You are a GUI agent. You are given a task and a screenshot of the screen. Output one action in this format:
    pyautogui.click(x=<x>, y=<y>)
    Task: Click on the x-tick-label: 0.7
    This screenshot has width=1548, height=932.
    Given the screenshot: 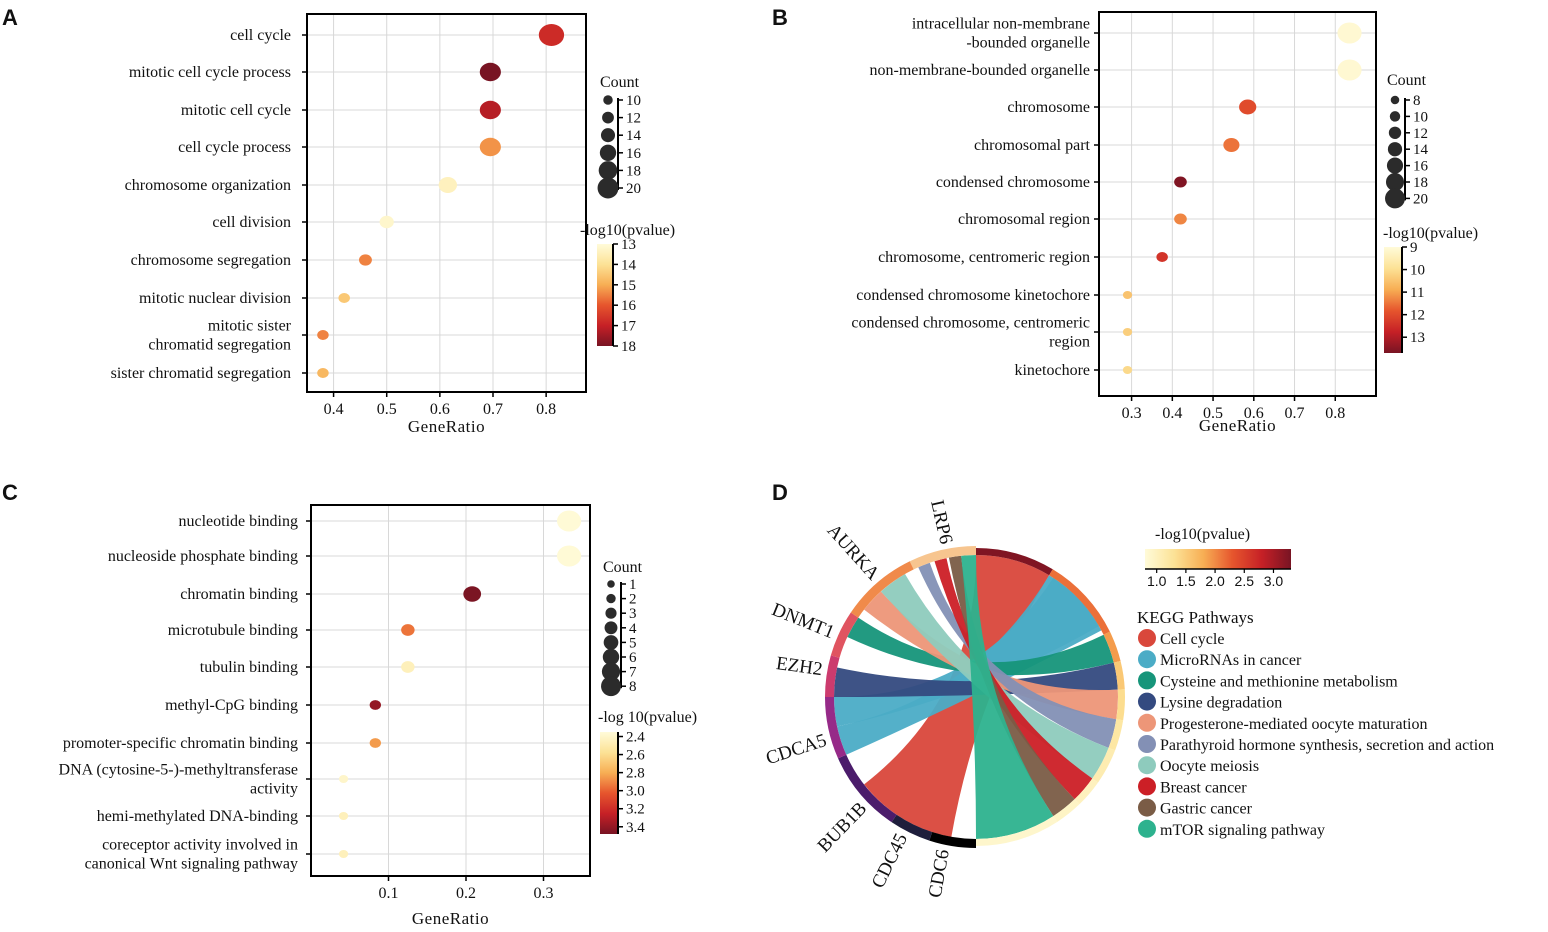 What is the action you would take?
    pyautogui.click(x=1295, y=413)
    